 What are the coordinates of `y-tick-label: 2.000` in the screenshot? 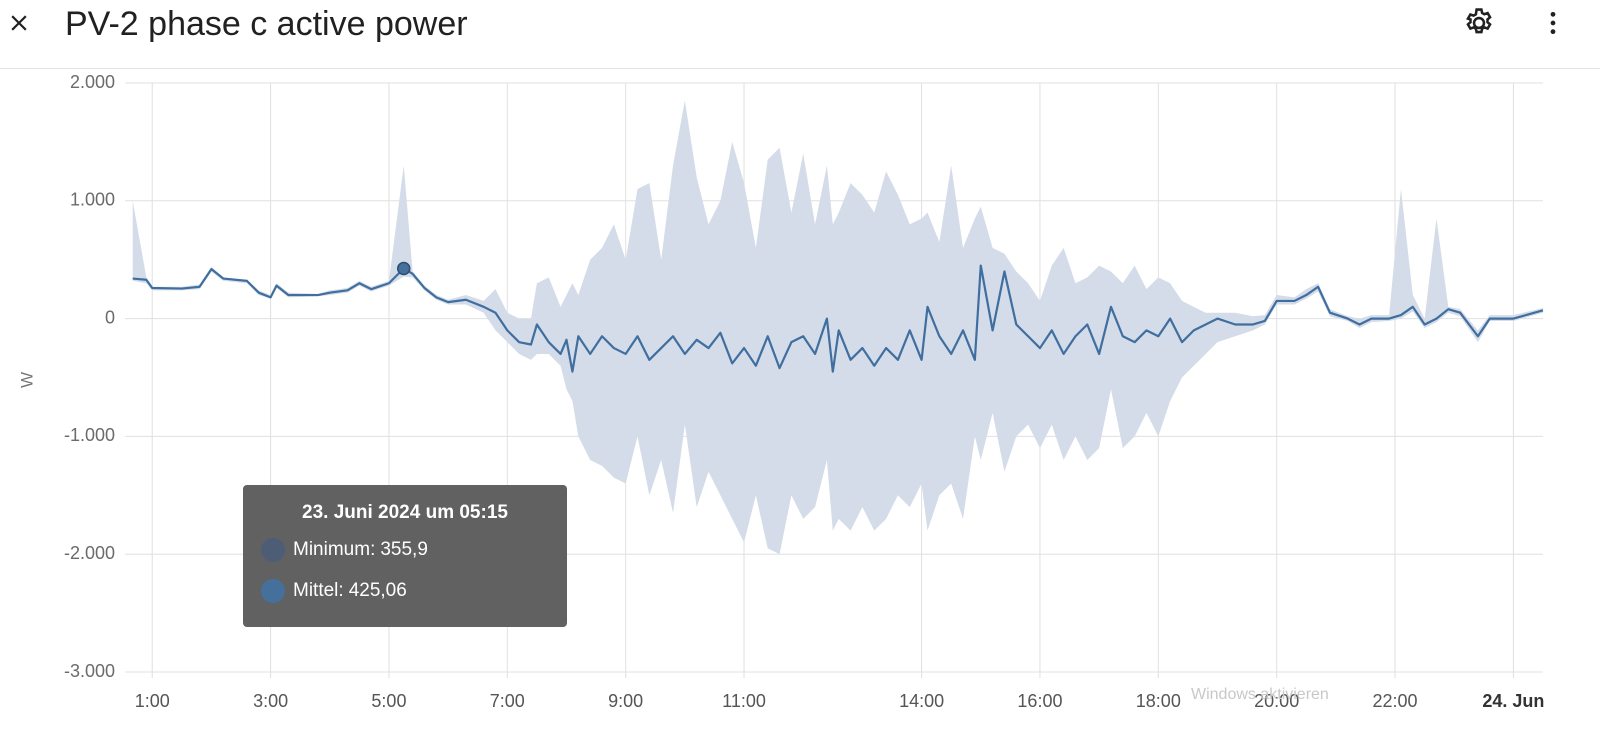 It's located at (92, 82).